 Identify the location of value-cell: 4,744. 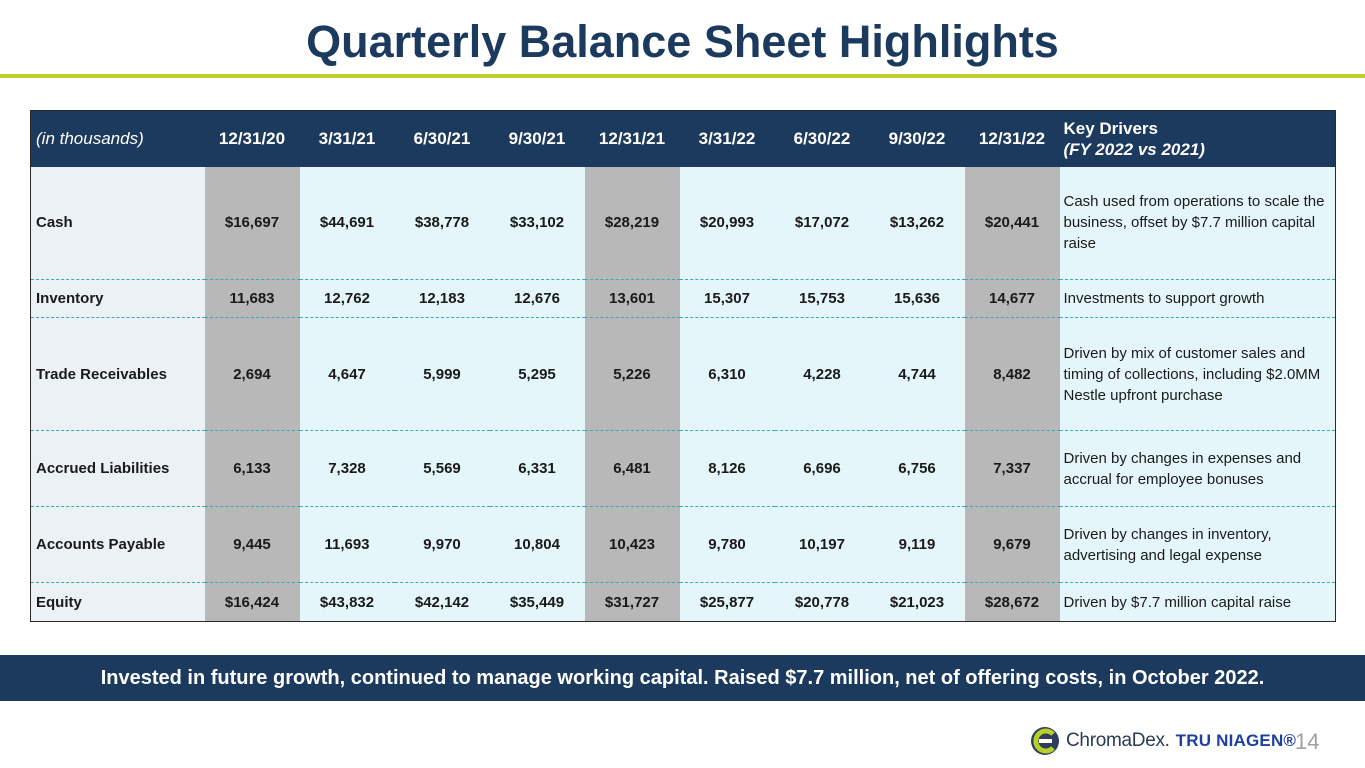
(917, 374).